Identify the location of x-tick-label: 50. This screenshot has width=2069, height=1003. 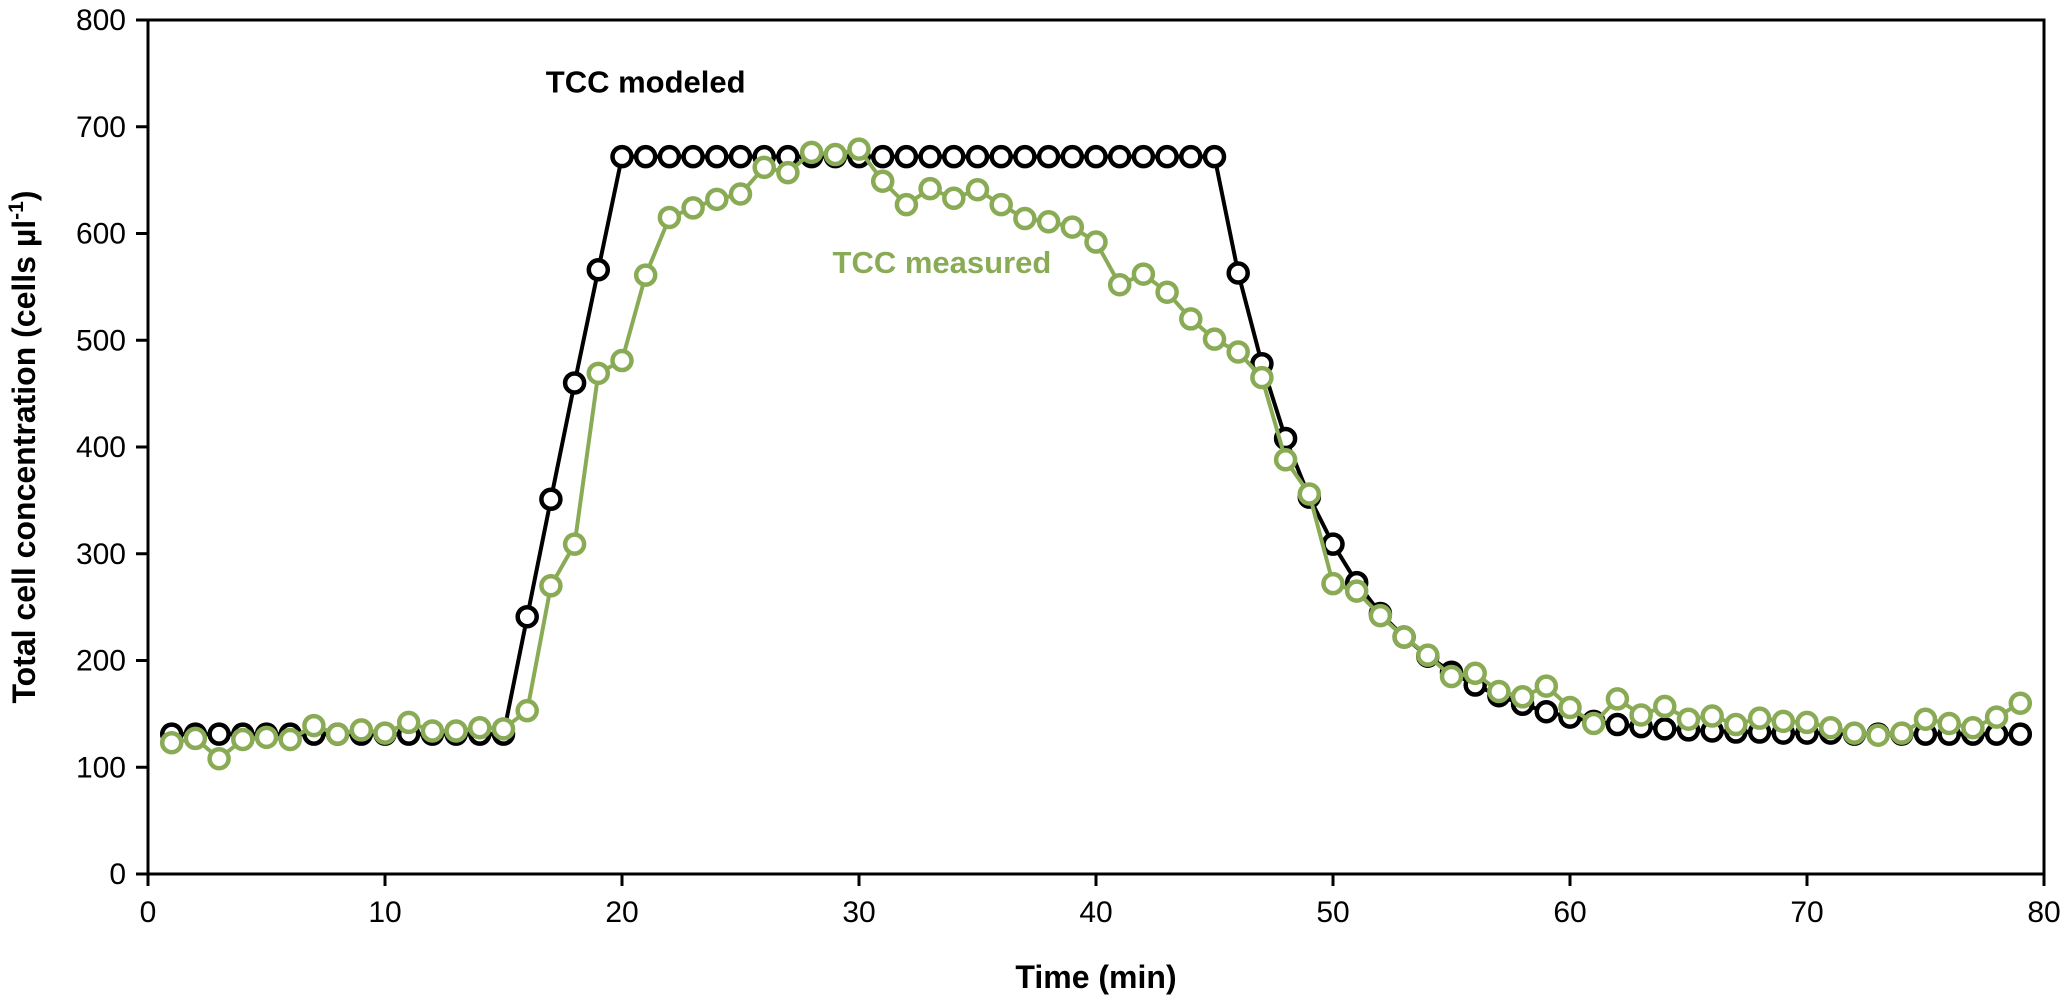
(1332, 912).